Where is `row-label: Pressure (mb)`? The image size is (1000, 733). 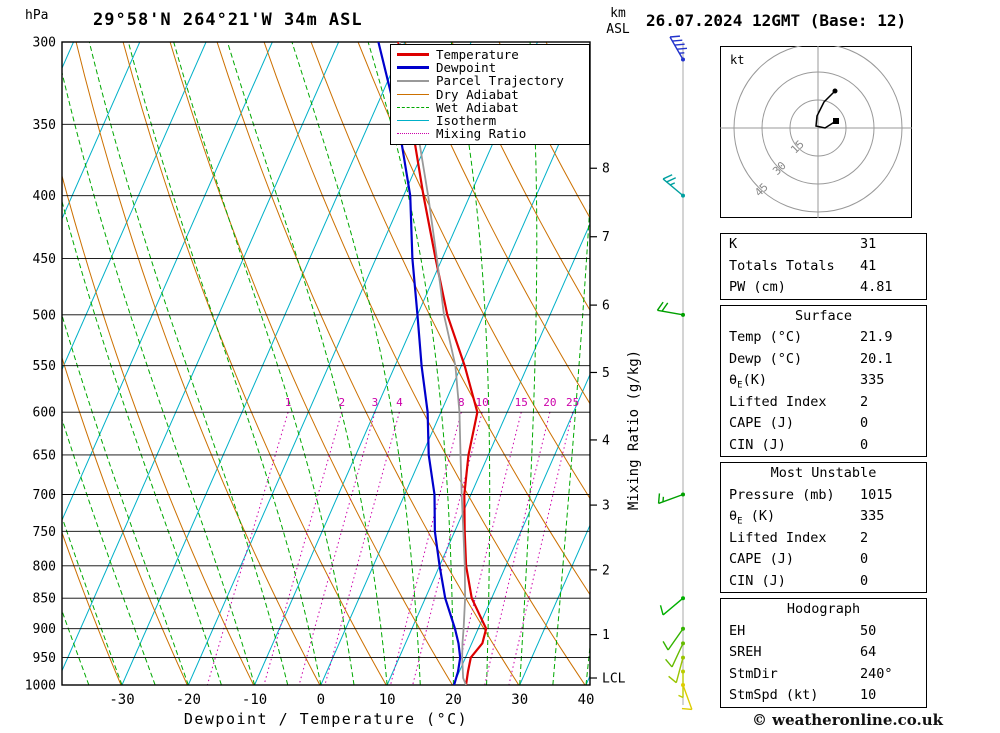
row-label: Pressure (mb) is located at coordinates (782, 494).